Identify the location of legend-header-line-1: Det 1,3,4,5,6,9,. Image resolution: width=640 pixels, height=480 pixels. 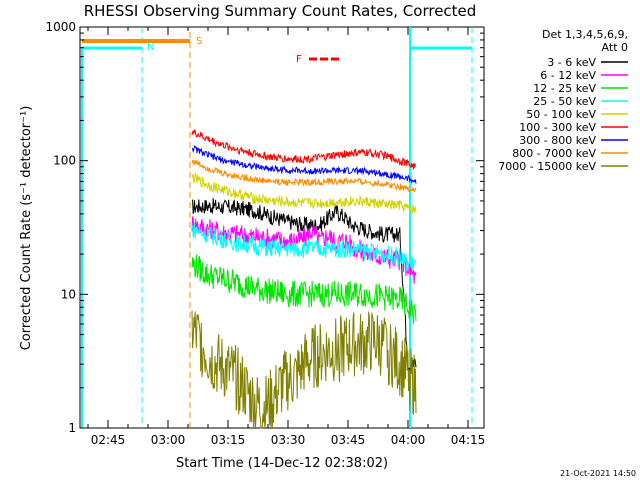
(585, 34).